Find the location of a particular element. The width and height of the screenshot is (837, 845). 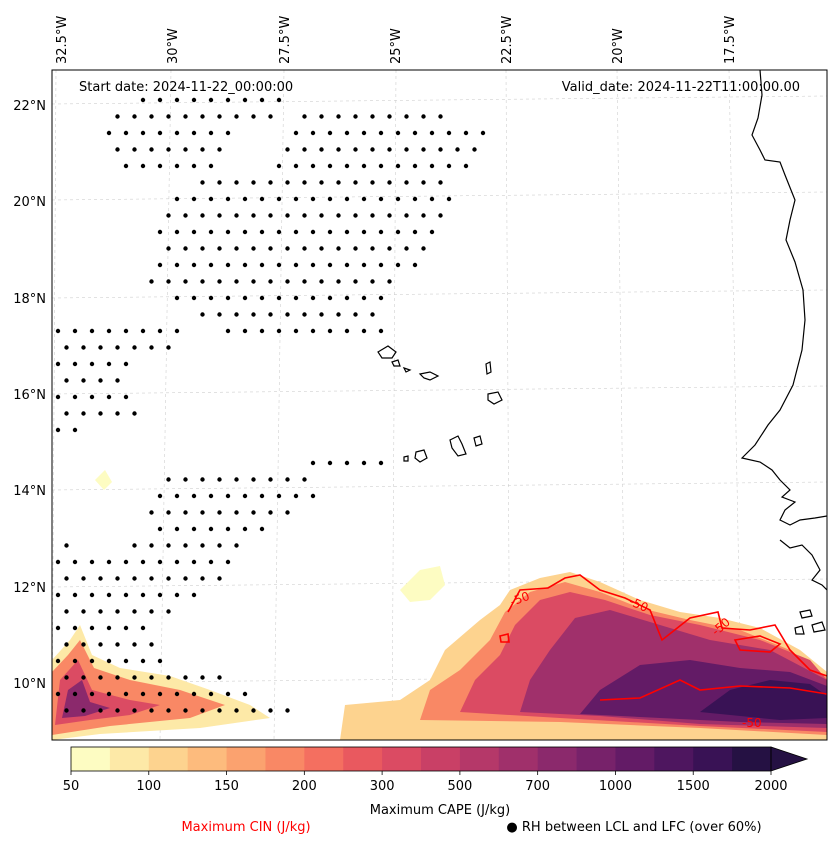

cape-verde-fogo is located at coordinates (421, 456).